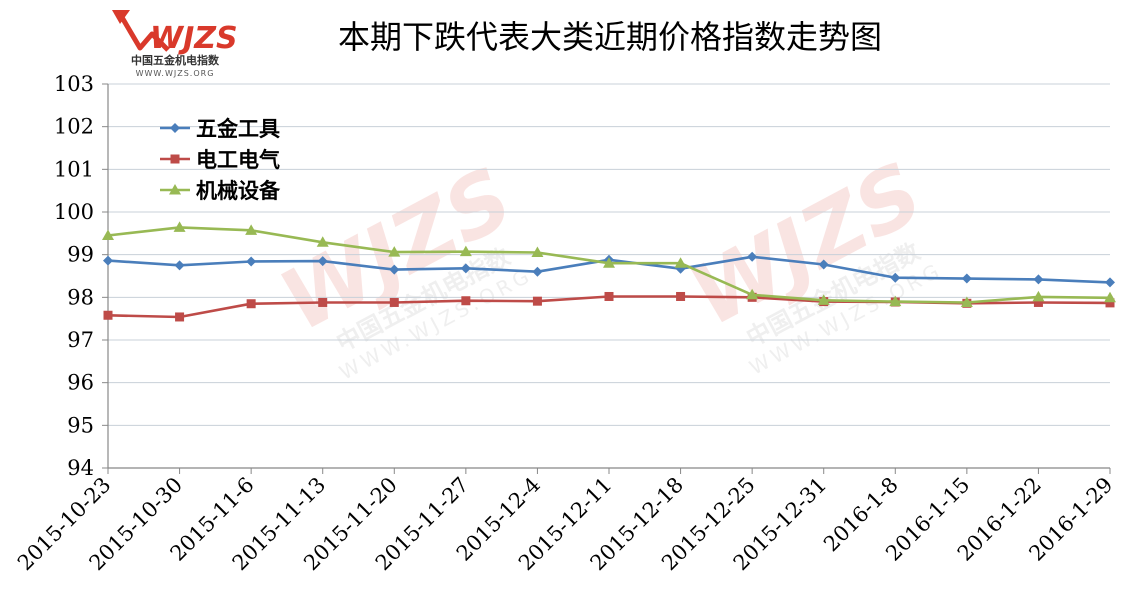 The image size is (1136, 606). What do you see at coordinates (238, 129) in the screenshot?
I see `legend-label: 五金工具` at bounding box center [238, 129].